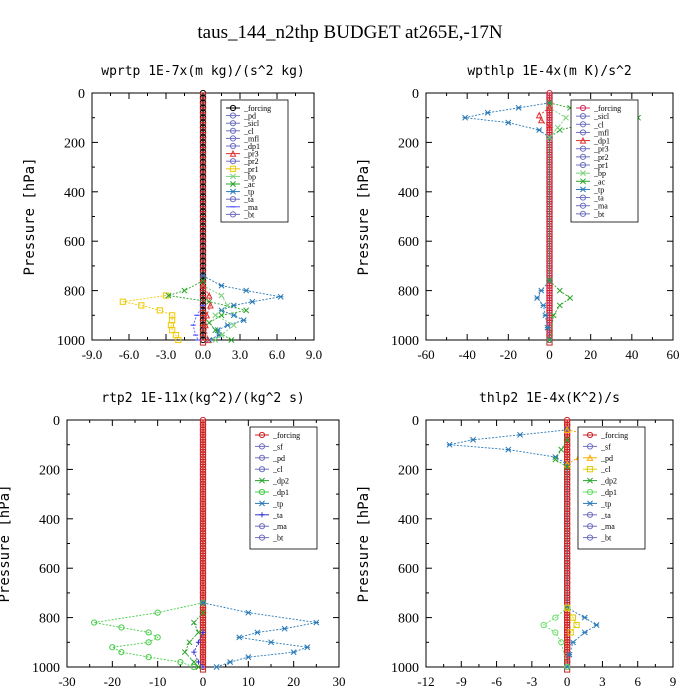 This screenshot has width=700, height=700. What do you see at coordinates (544, 117) in the screenshot?
I see `series-dp1` at bounding box center [544, 117].